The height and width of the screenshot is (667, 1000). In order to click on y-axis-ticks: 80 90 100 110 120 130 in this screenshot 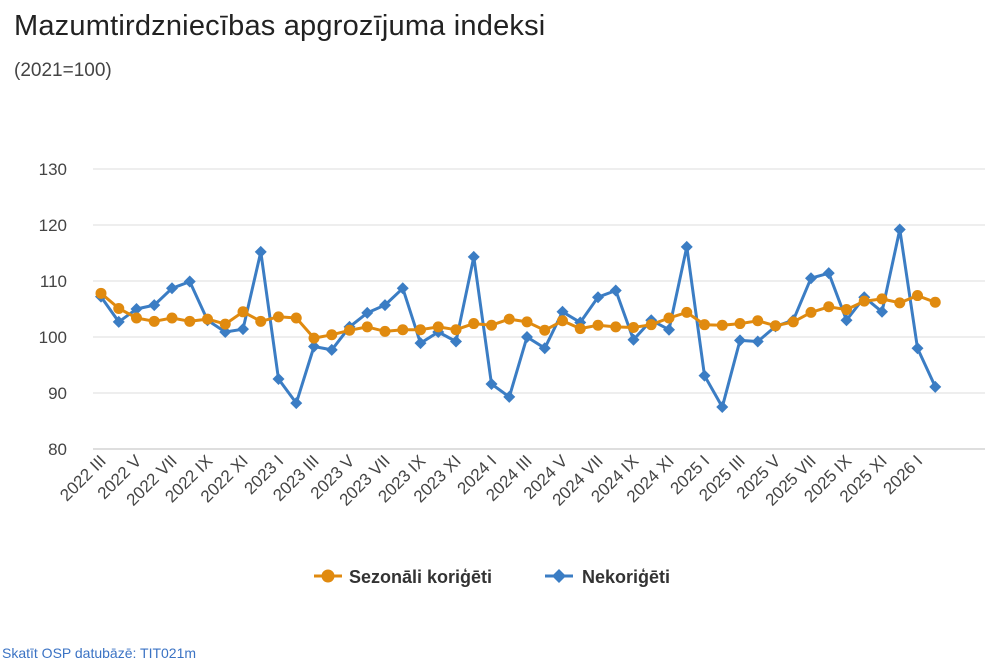, I will do `click(53, 309)`.